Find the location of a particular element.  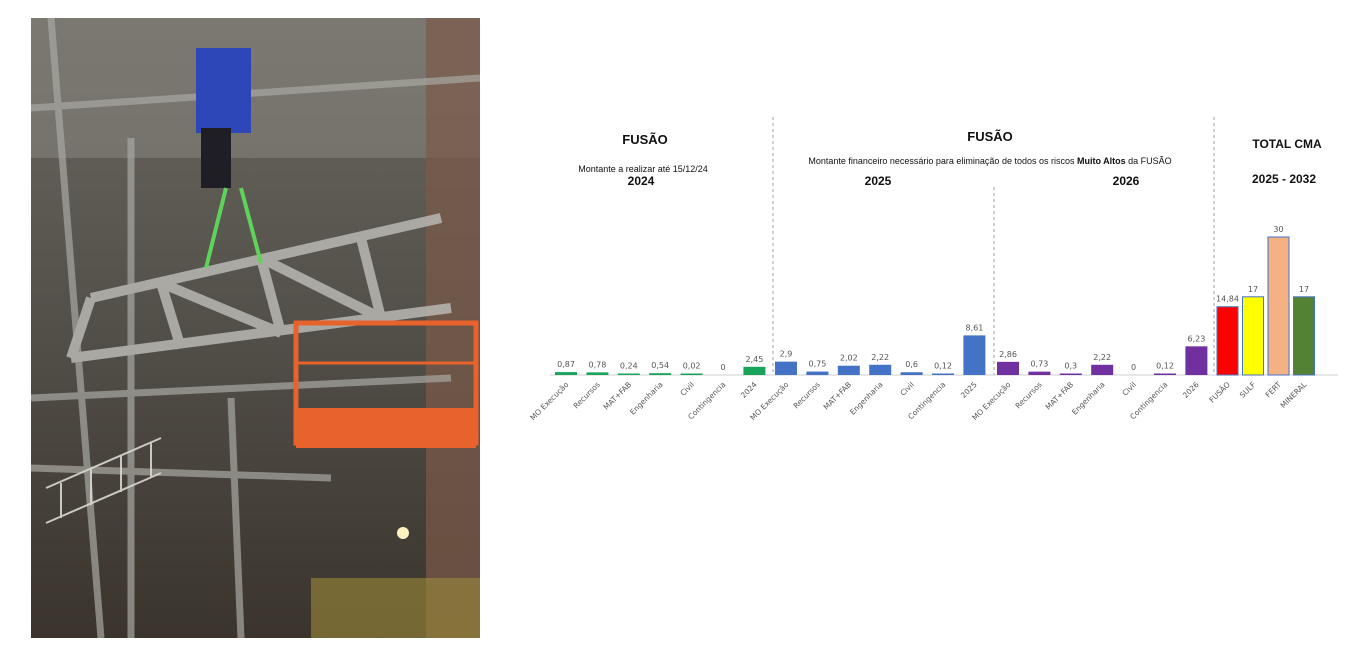

value-label-total-cma-sulf: 17 is located at coordinates (1253, 289).